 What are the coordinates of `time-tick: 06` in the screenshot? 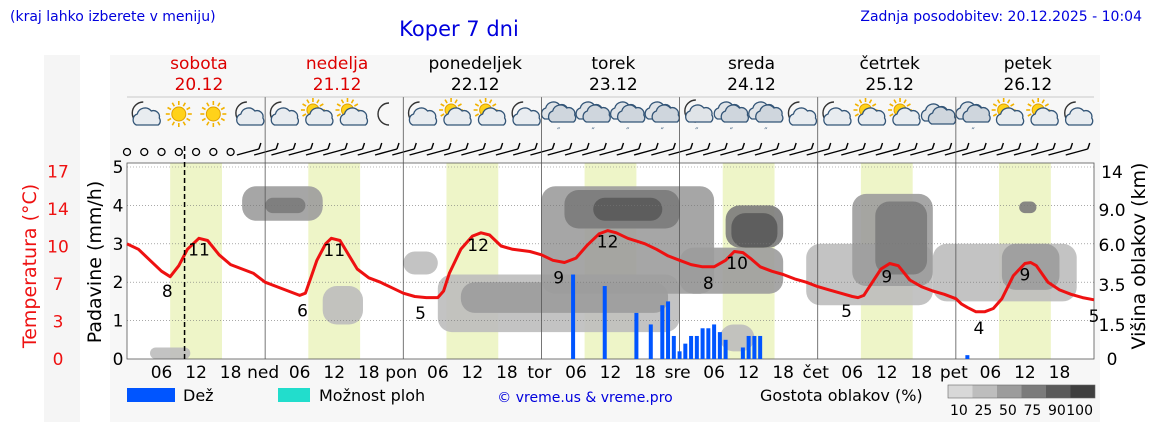 It's located at (438, 373).